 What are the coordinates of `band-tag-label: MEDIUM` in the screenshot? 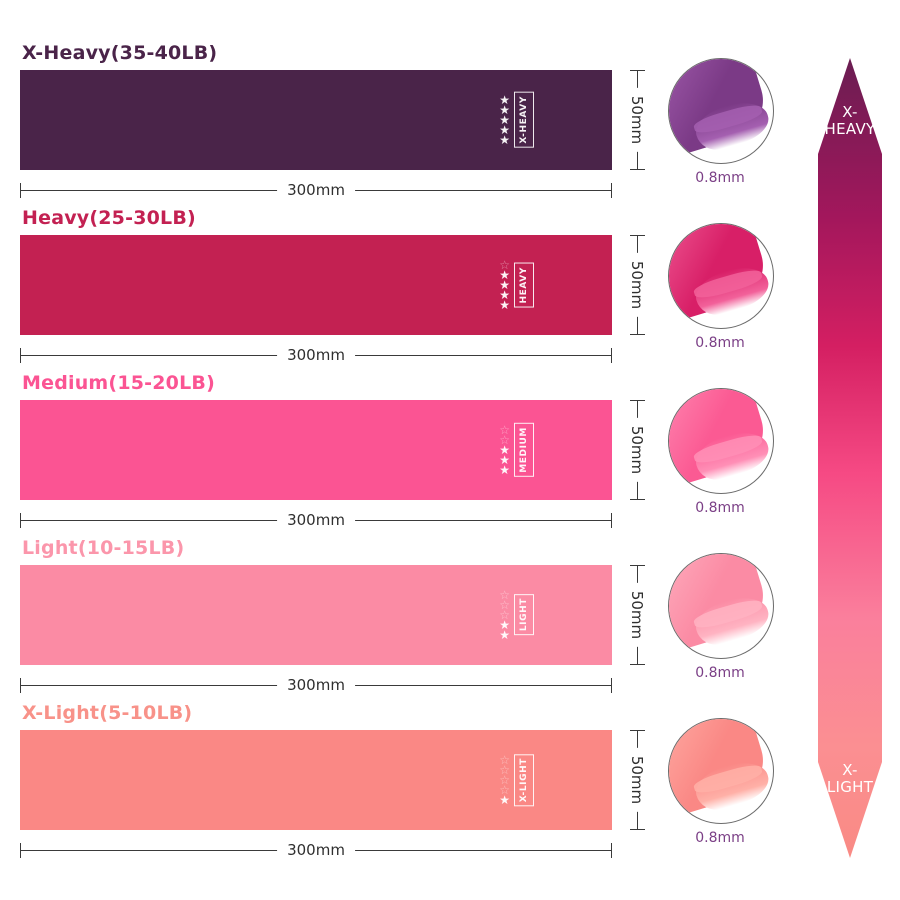 It's located at (524, 450).